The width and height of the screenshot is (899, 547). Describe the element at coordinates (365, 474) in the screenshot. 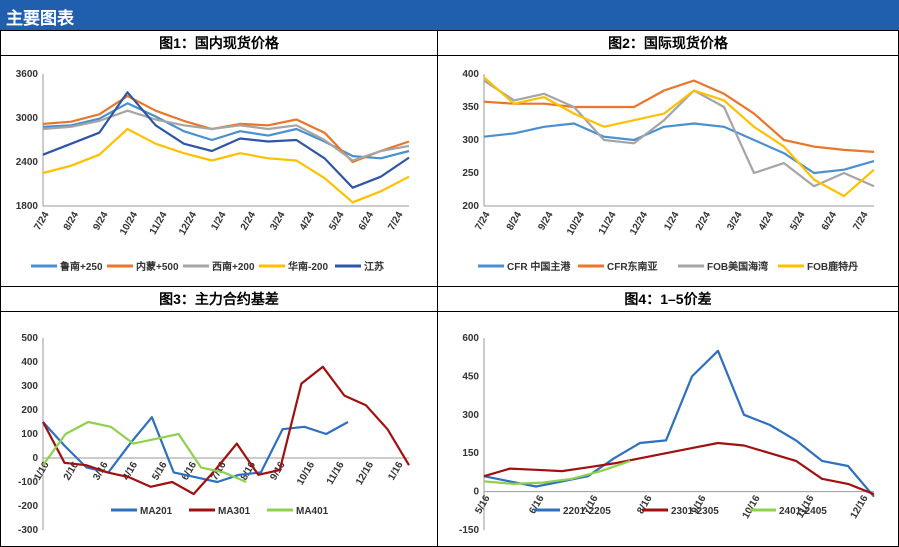

I see `x-tick-label: 12/16` at that location.